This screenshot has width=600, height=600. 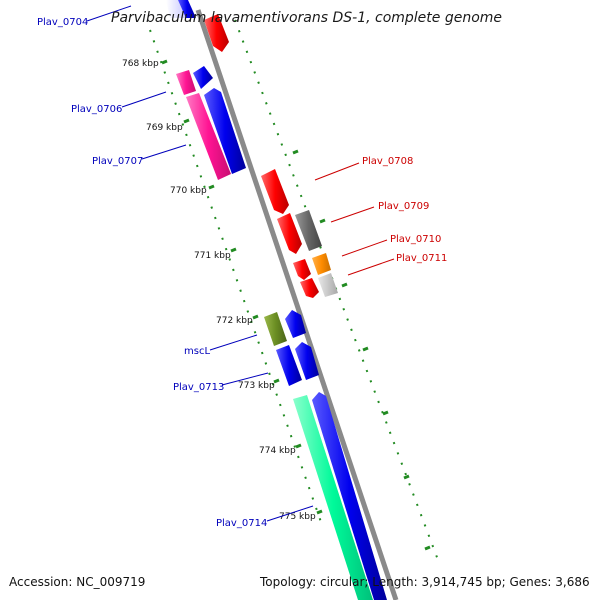 I want to click on gene-mscL, so click(x=275, y=329).